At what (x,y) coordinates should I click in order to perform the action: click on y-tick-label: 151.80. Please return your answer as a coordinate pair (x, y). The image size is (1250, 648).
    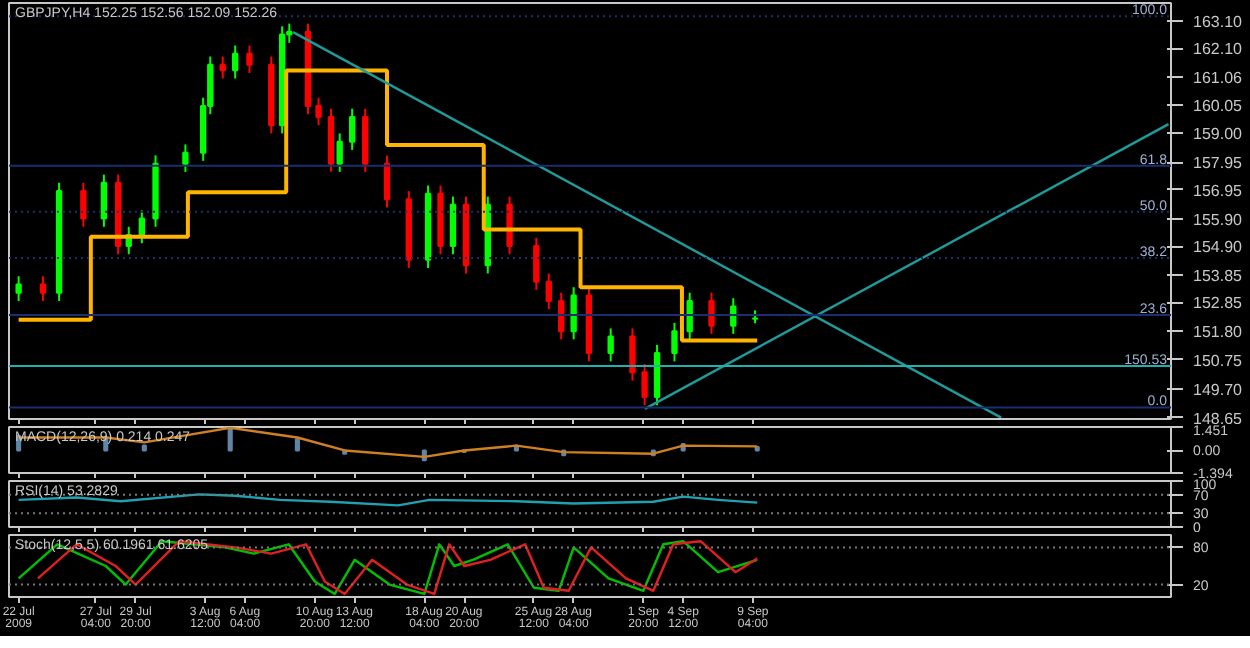
    Looking at the image, I should click on (1218, 332).